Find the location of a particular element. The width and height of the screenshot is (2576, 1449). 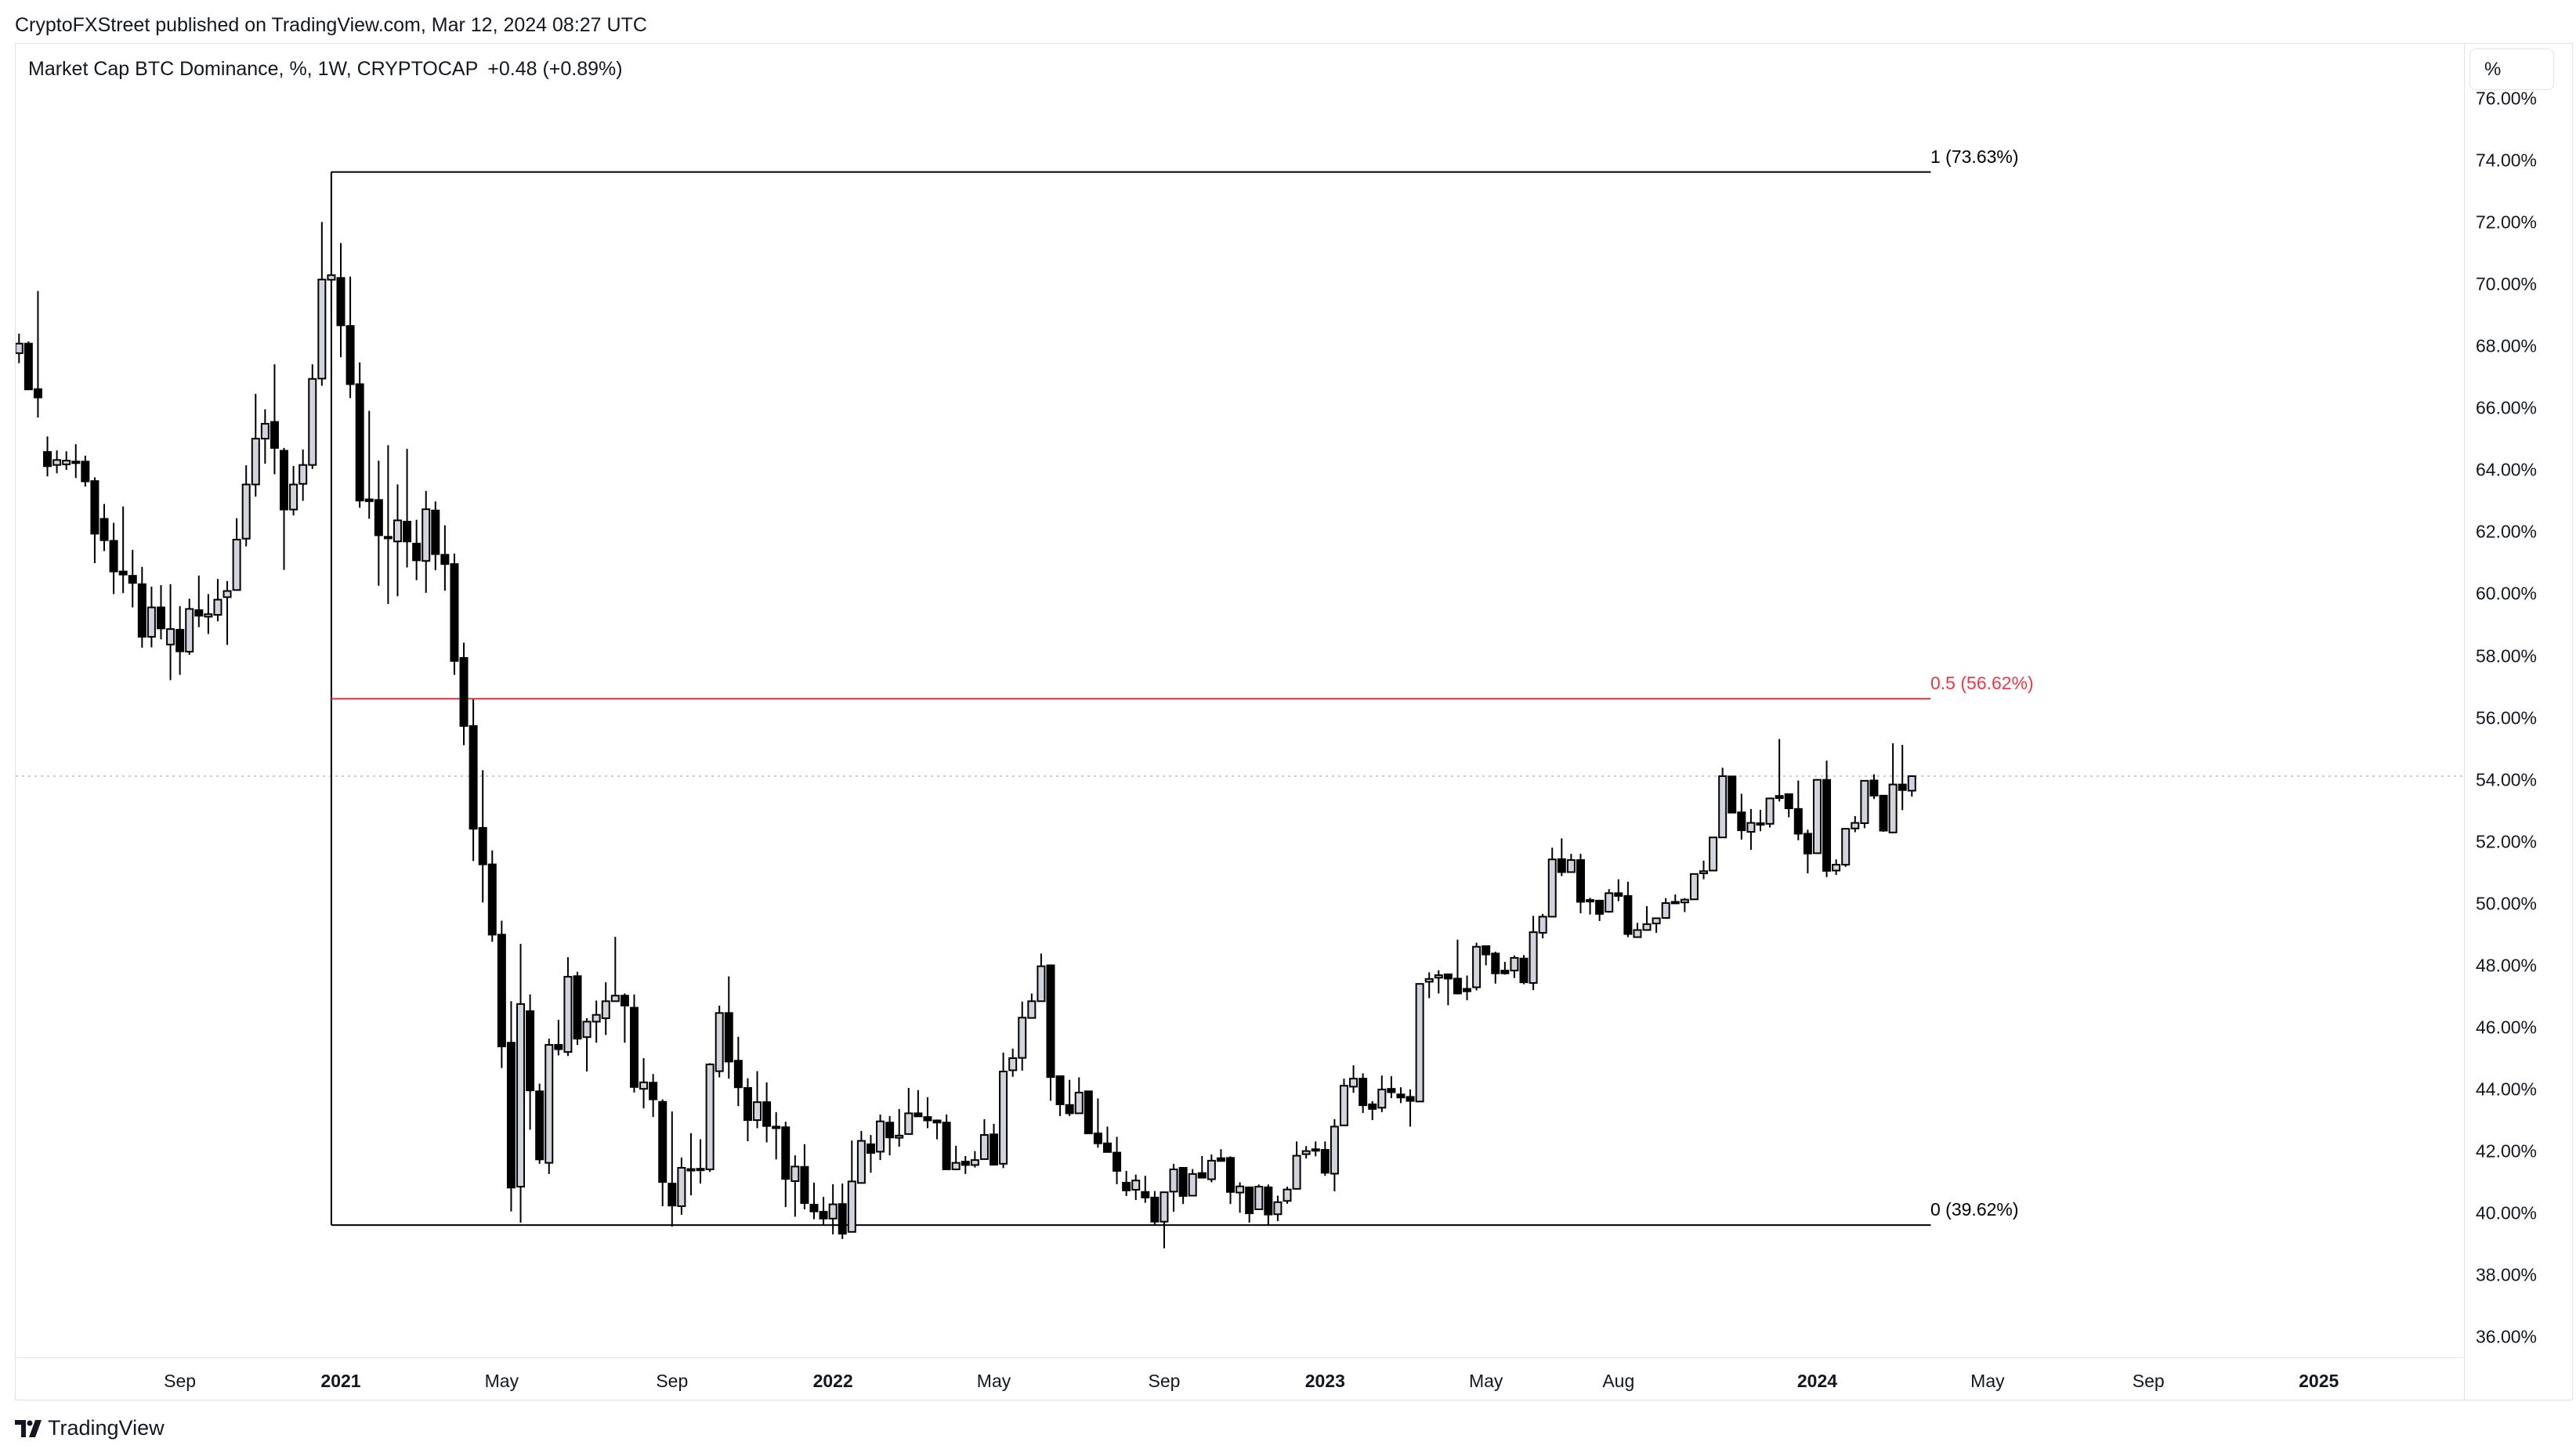

price-tick-label: 66.00% is located at coordinates (2507, 408).